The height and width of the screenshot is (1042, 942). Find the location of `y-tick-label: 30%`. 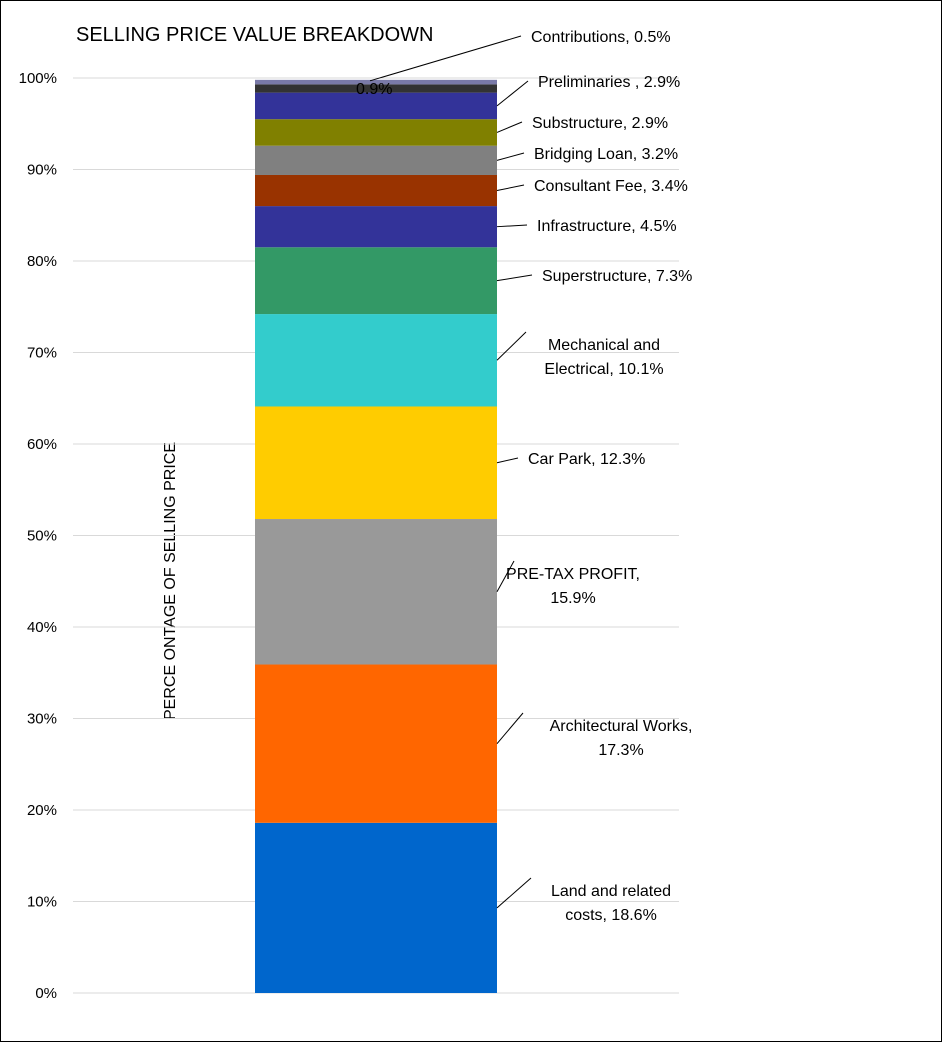

y-tick-label: 30% is located at coordinates (42, 719).